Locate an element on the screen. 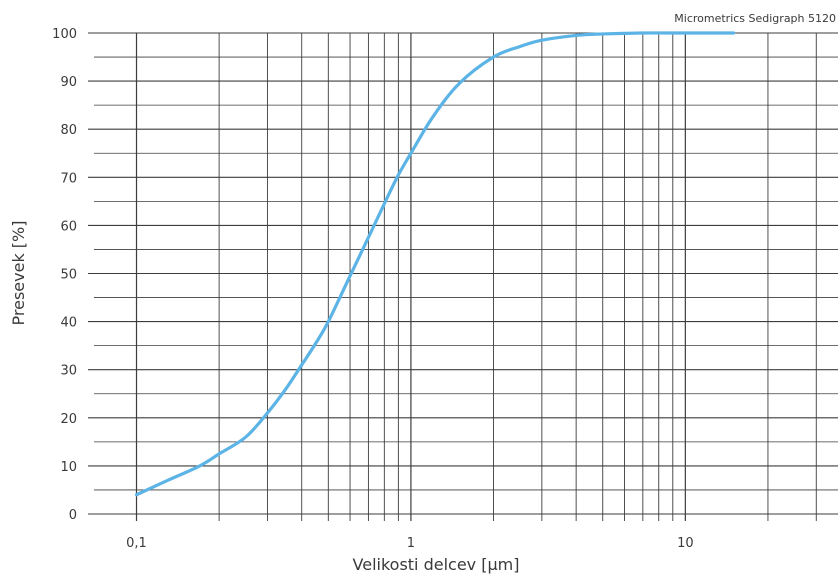 This screenshot has width=838, height=577. y-tick-label: 30 is located at coordinates (68, 371).